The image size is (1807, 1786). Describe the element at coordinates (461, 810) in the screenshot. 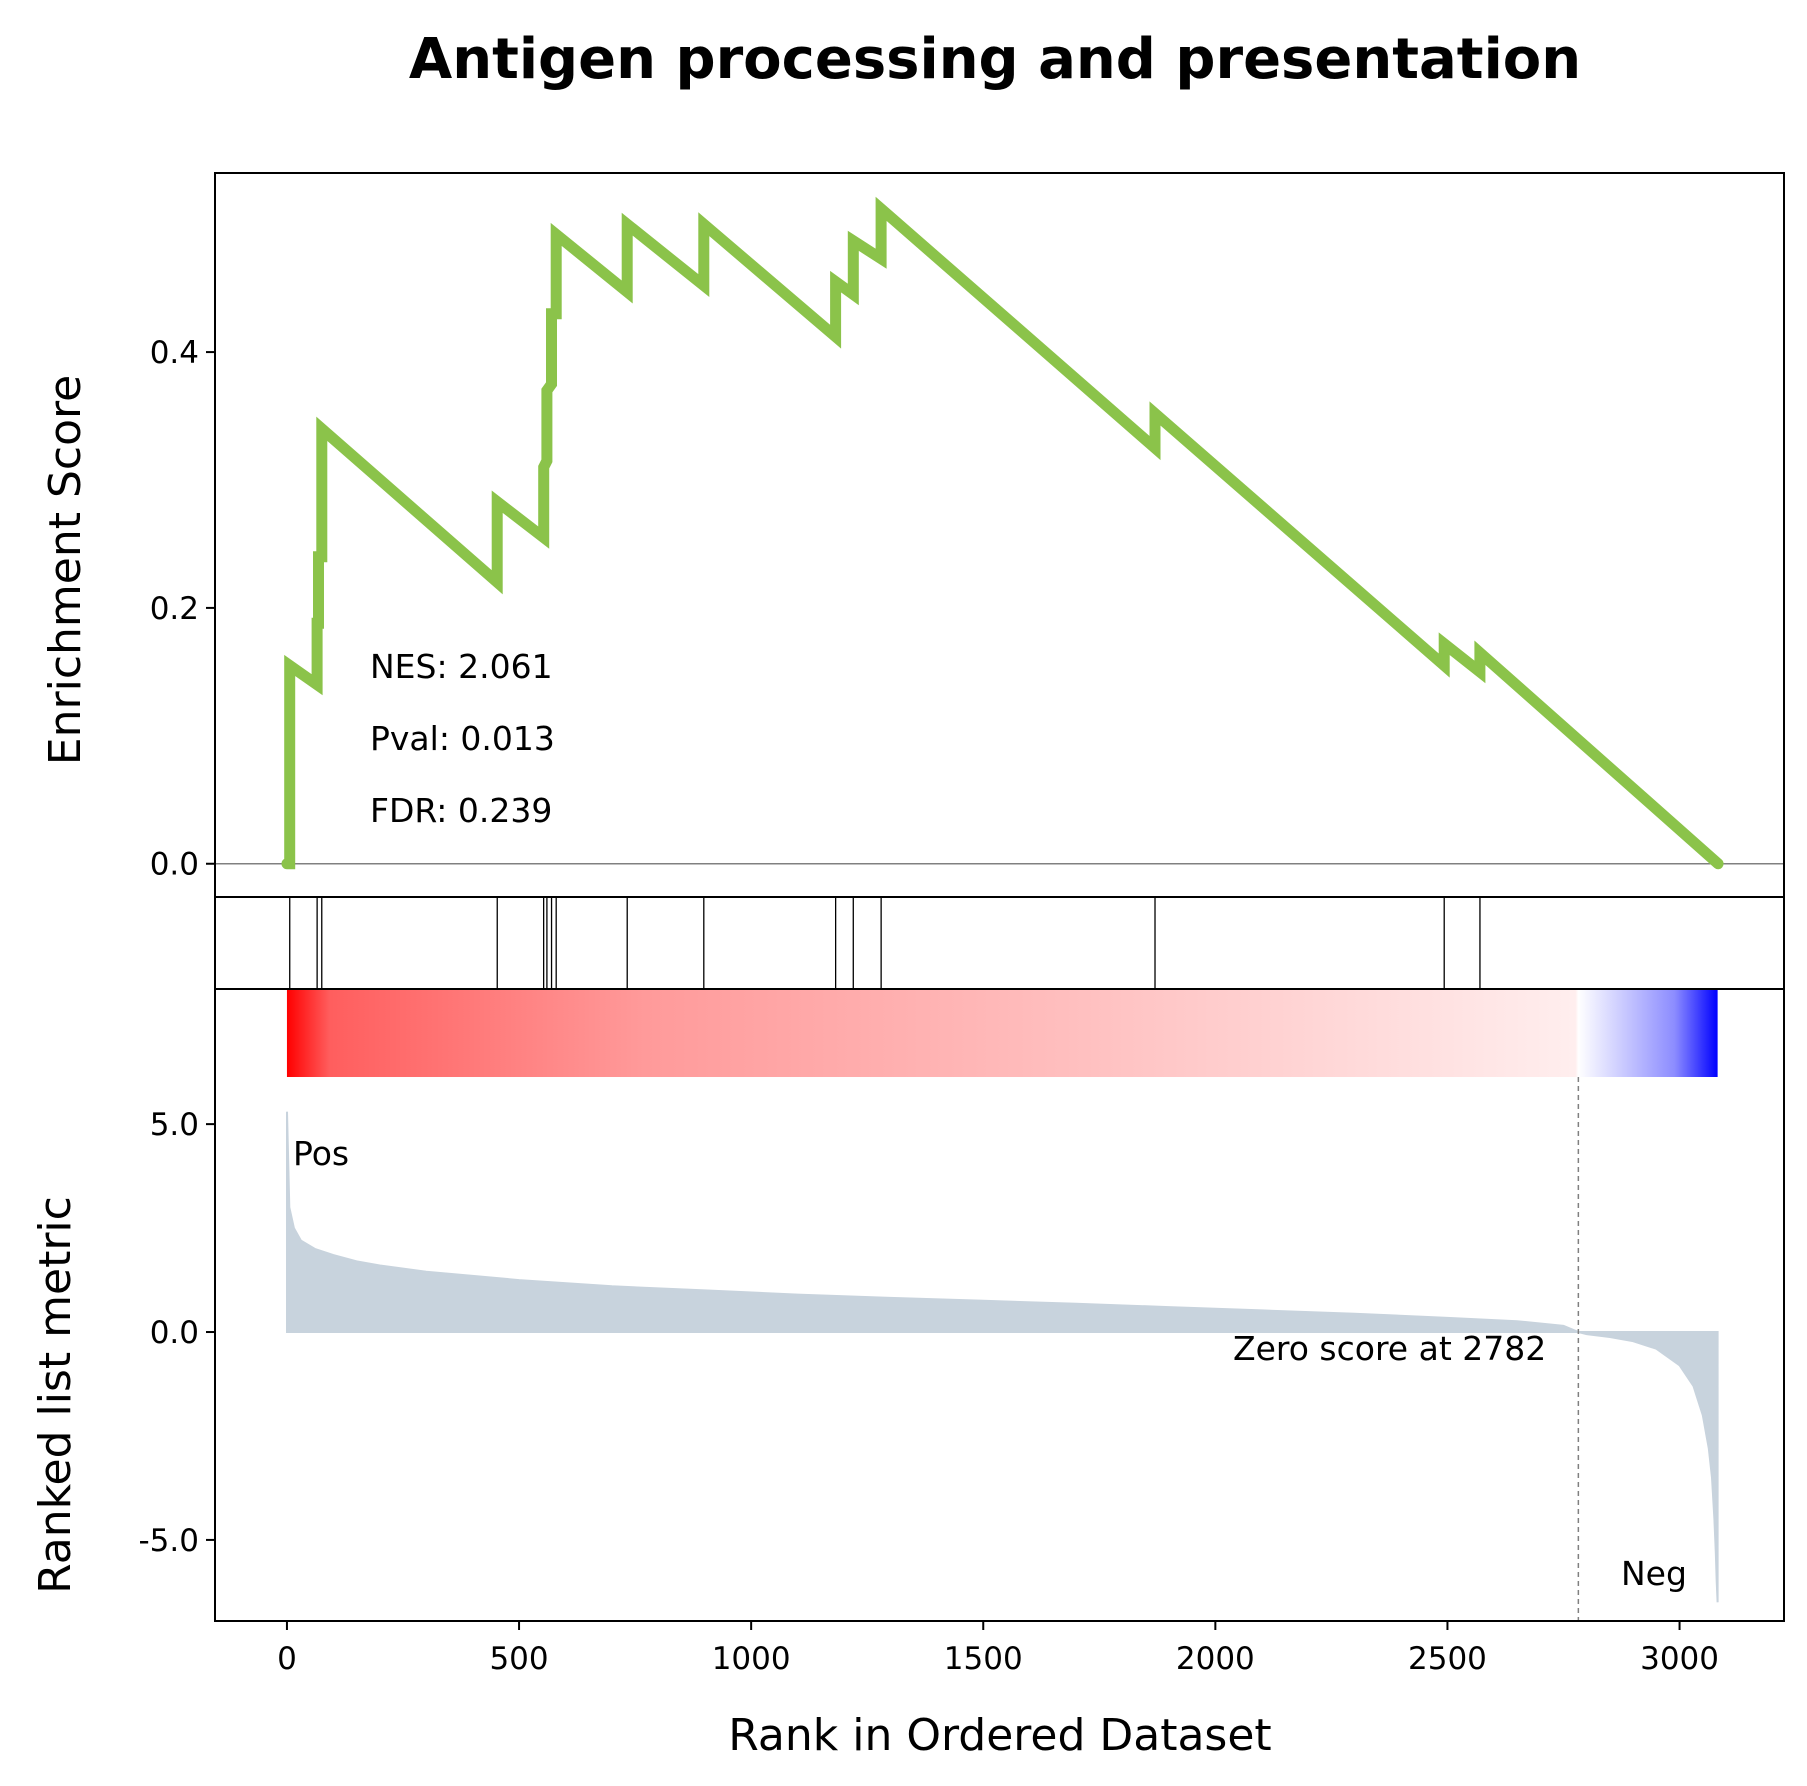

I see `fdr-stat: FDR: 0.239` at that location.